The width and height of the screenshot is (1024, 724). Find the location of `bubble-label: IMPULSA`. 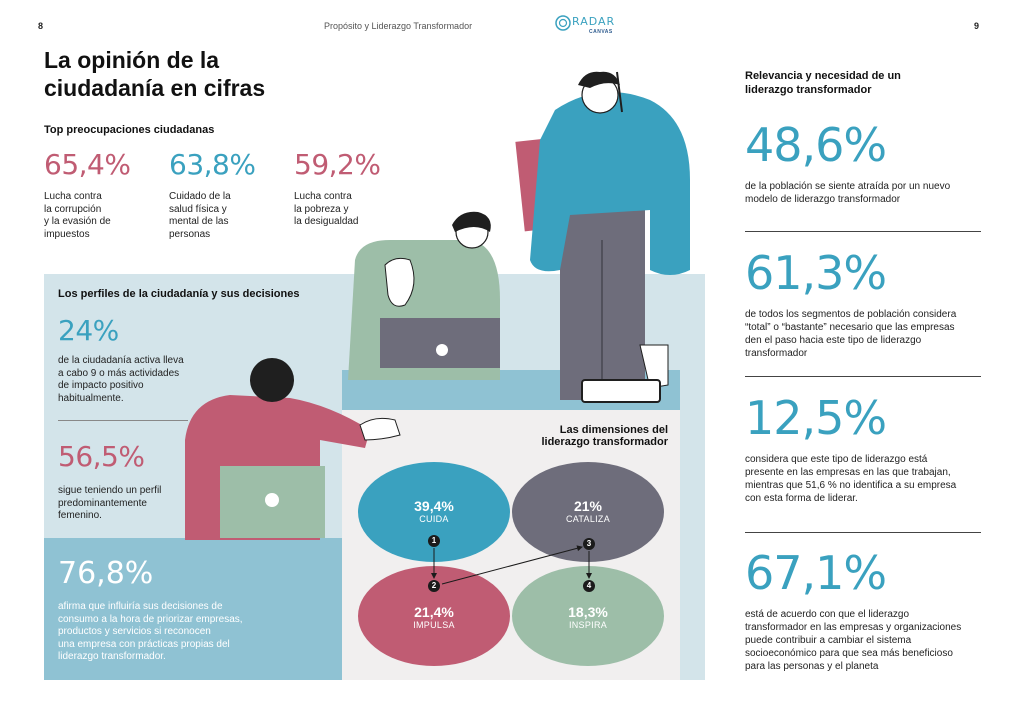

bubble-label: IMPULSA is located at coordinates (434, 625).